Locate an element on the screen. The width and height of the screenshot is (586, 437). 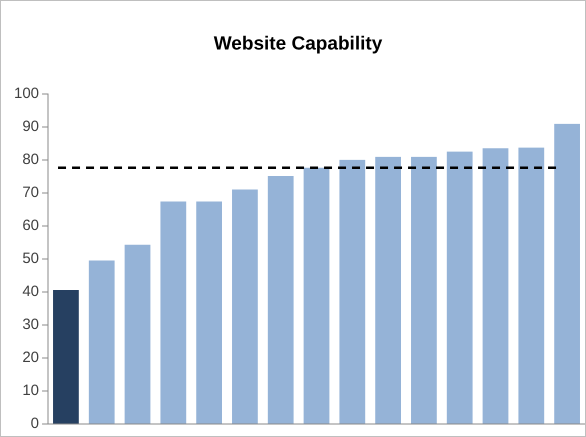
chart-title: Website Capability is located at coordinates (298, 44).